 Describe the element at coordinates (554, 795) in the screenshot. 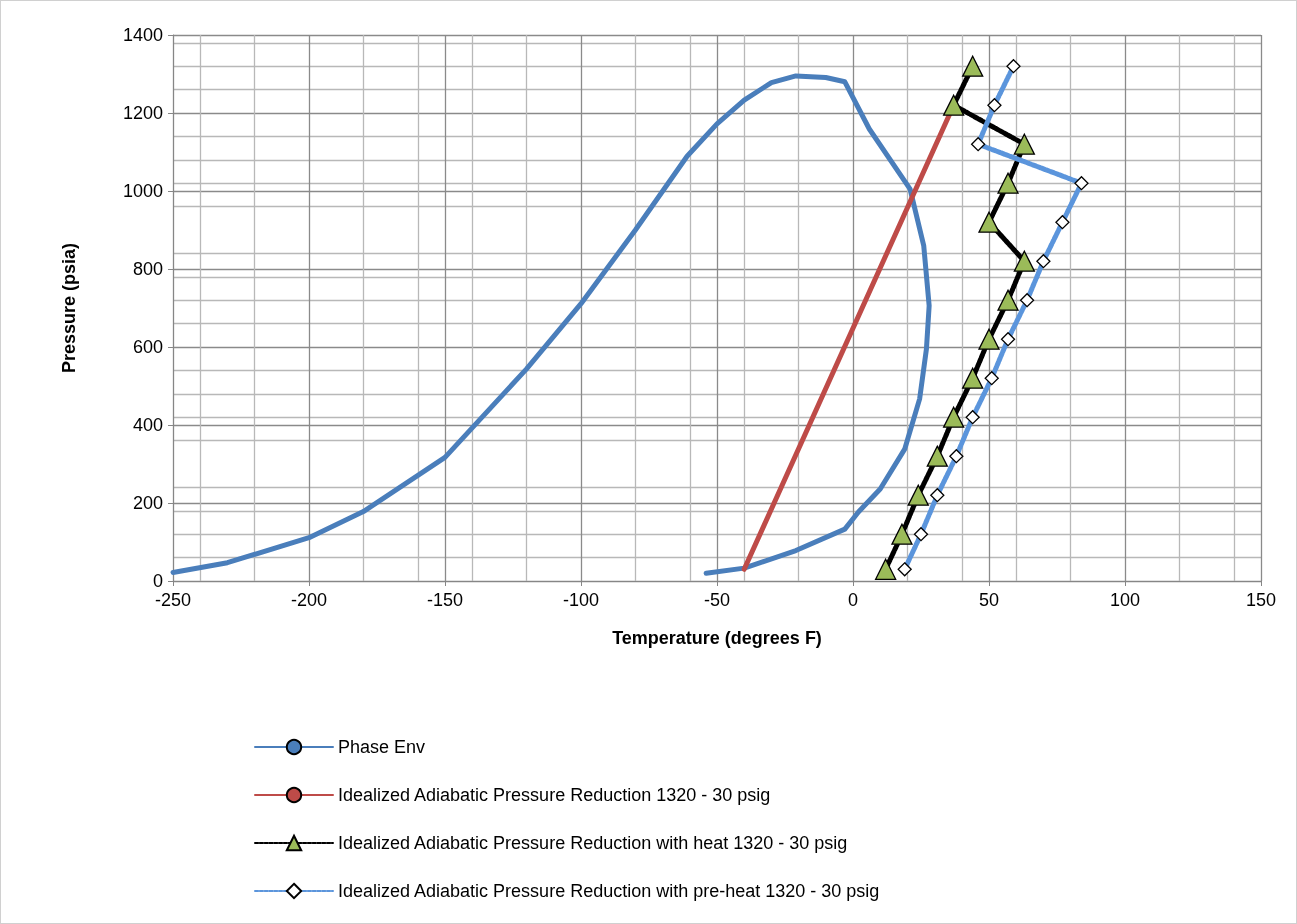

I see `legend-label: Idealized Adiabatic Pressure Reduction 1320 - 30 psig` at that location.